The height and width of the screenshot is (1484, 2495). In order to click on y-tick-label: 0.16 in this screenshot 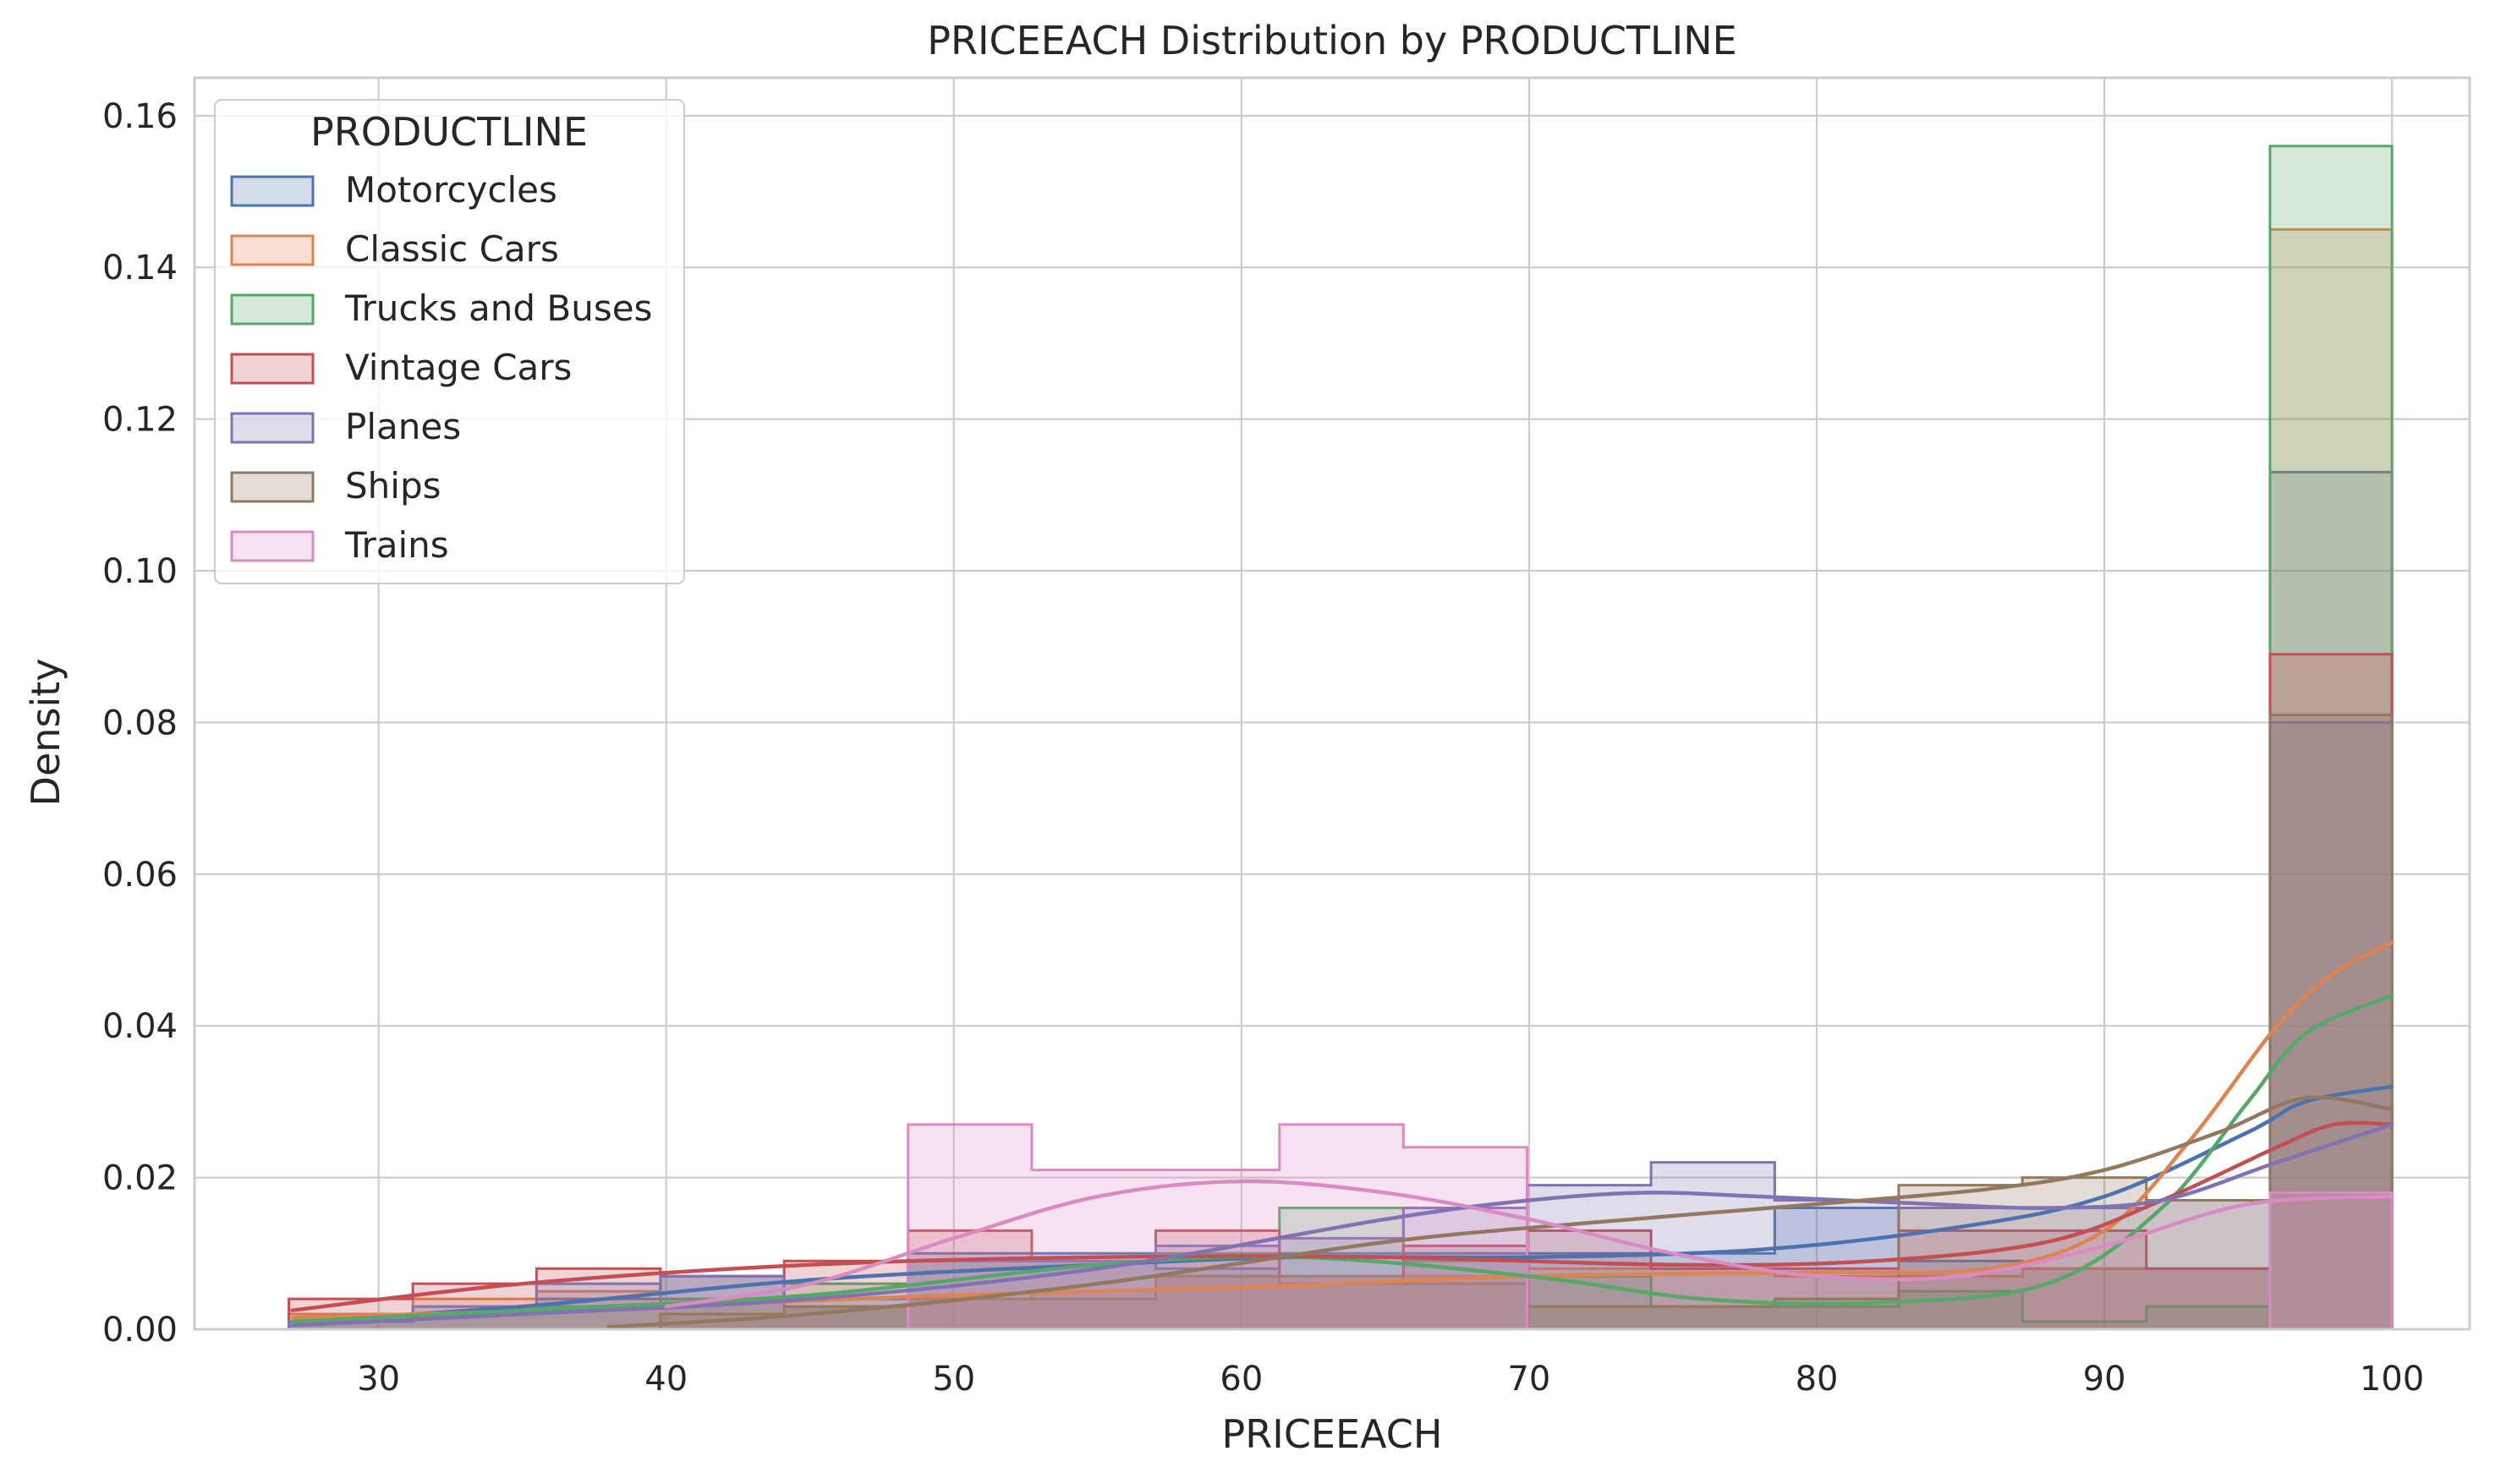, I will do `click(140, 117)`.